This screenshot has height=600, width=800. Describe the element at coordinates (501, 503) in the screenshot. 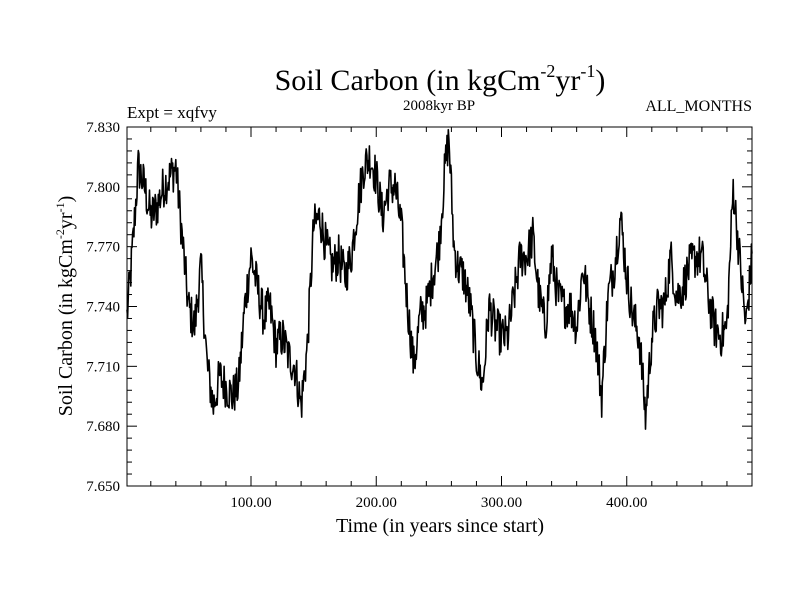

I see `x-tick-label: 300.00` at that location.